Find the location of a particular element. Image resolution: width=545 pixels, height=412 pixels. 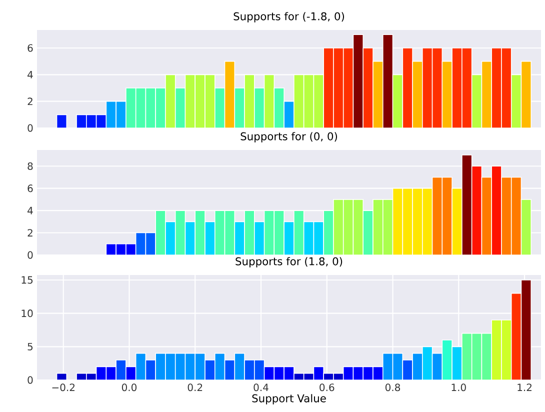

y-tick-label: 10 is located at coordinates (27, 314).